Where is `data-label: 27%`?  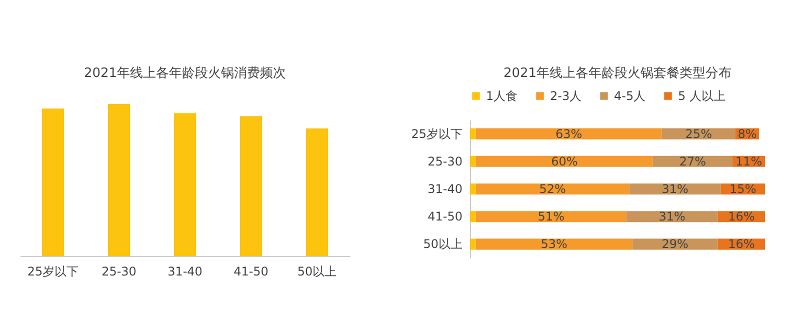
data-label: 27% is located at coordinates (692, 161).